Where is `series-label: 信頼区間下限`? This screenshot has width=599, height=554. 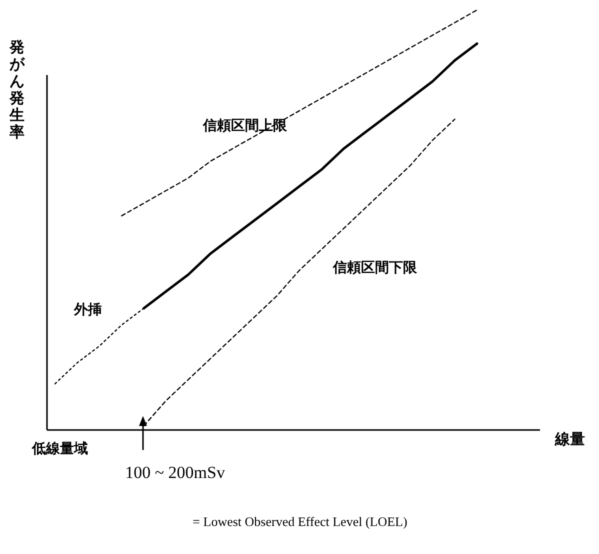
series-label: 信頼区間下限 is located at coordinates (375, 268).